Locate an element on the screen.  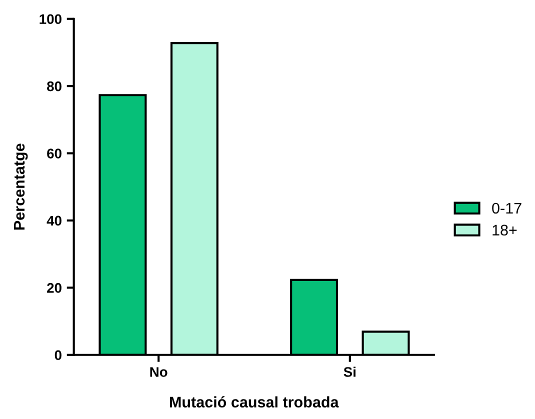
x-axis-title: Mutació causal trobada is located at coordinates (254, 402).